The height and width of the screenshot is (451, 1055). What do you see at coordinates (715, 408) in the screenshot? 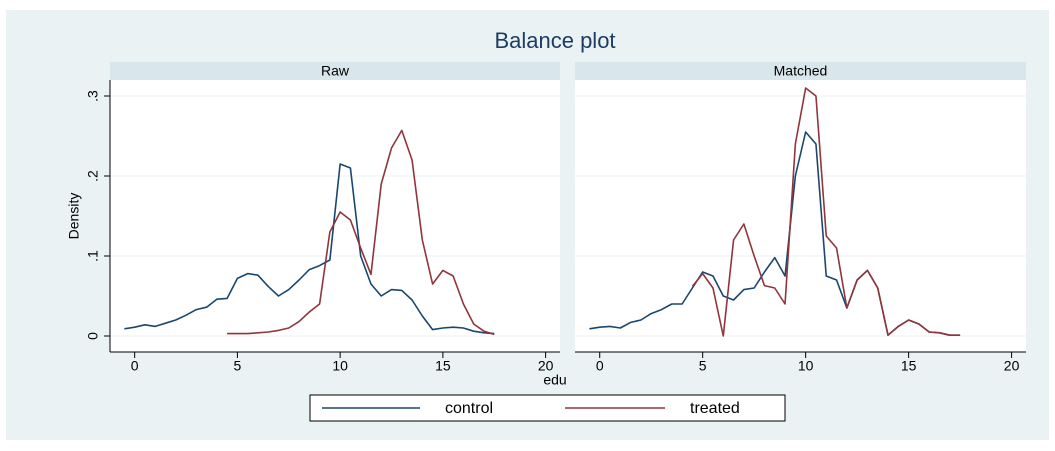
I see `legend-label: treated` at bounding box center [715, 408].